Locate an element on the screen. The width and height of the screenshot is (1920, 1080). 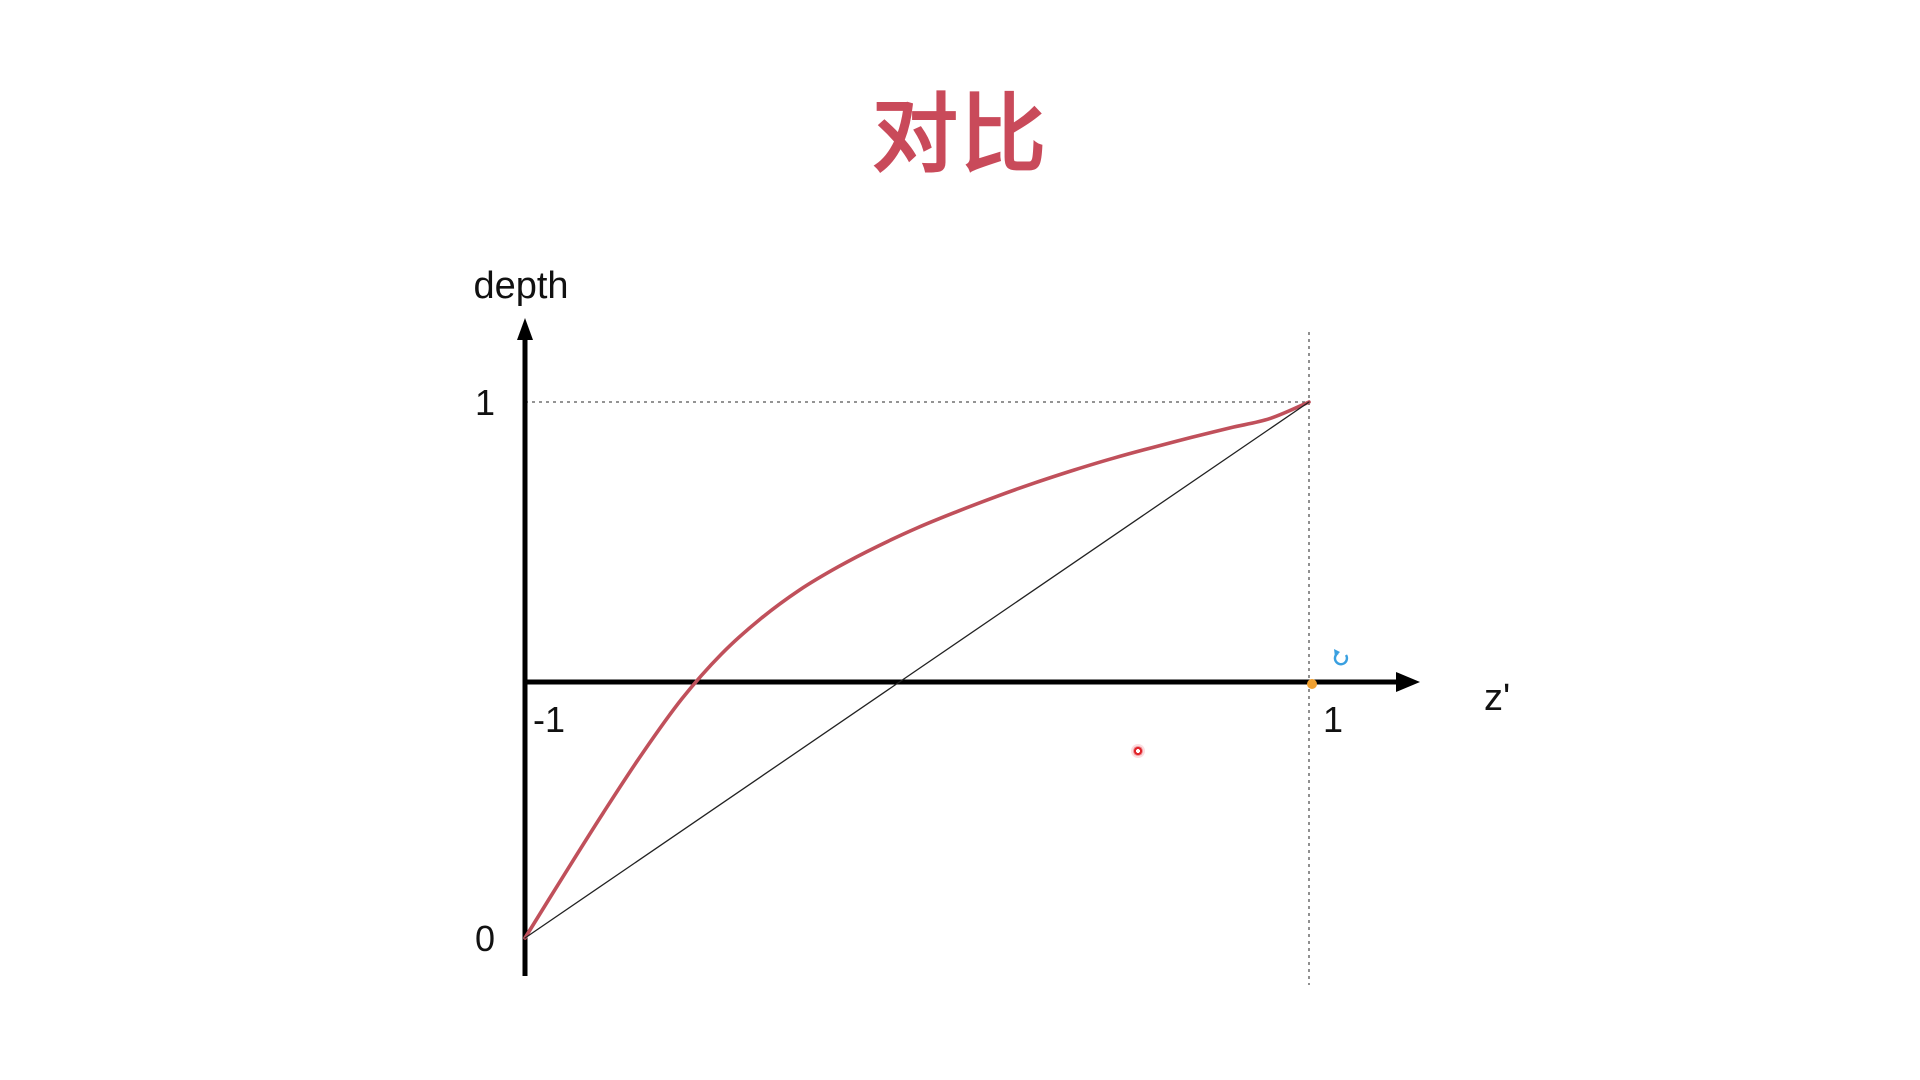
slide-title: 对比 is located at coordinates (960, 135).